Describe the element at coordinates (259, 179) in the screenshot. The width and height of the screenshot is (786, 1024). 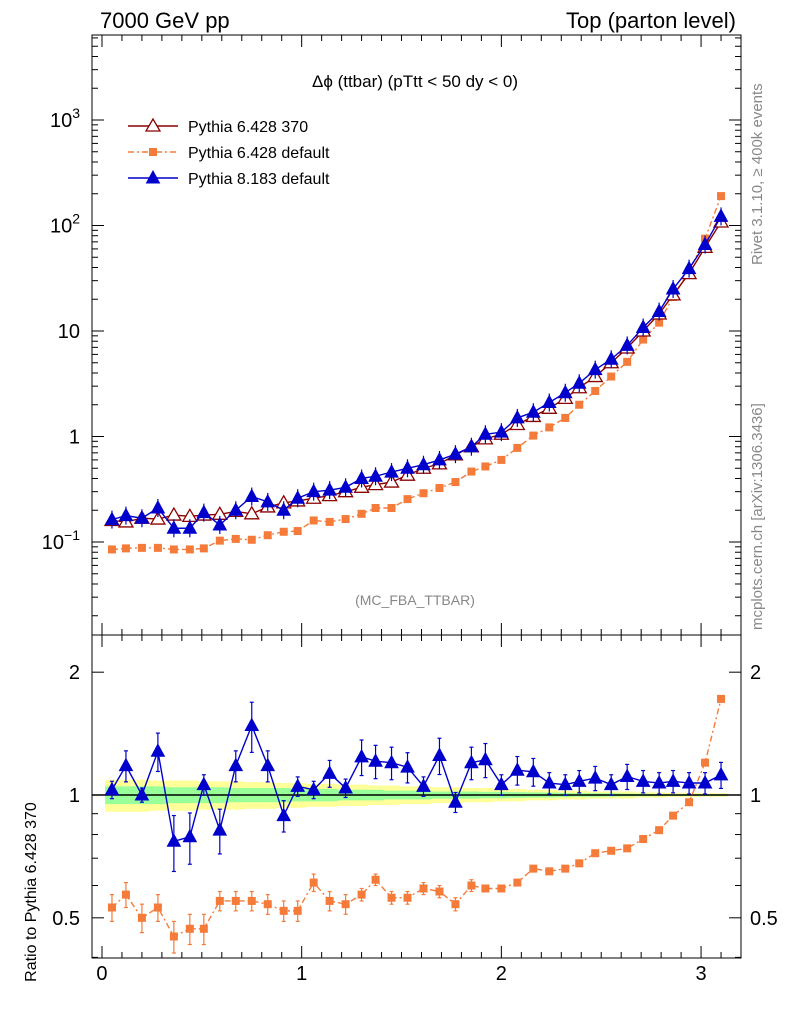
I see `legend-label: Pythia 8.183 default` at that location.